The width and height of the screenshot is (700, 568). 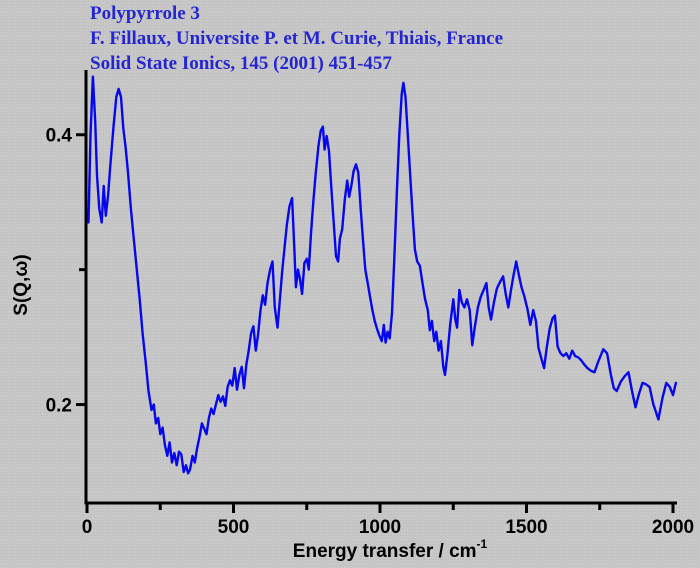 I want to click on x-axis-title: Energy transfer / cm-1, so click(x=390, y=549).